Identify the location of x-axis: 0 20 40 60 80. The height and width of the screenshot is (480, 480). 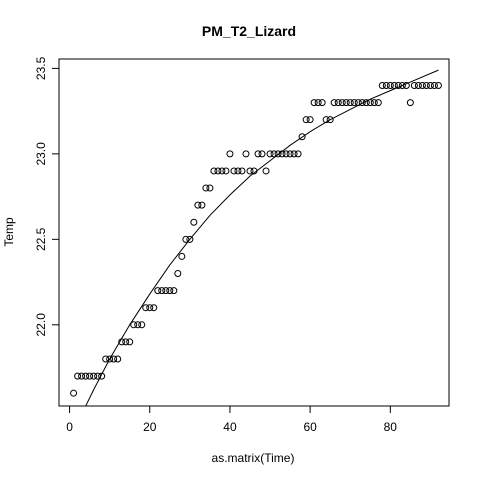
(232, 419).